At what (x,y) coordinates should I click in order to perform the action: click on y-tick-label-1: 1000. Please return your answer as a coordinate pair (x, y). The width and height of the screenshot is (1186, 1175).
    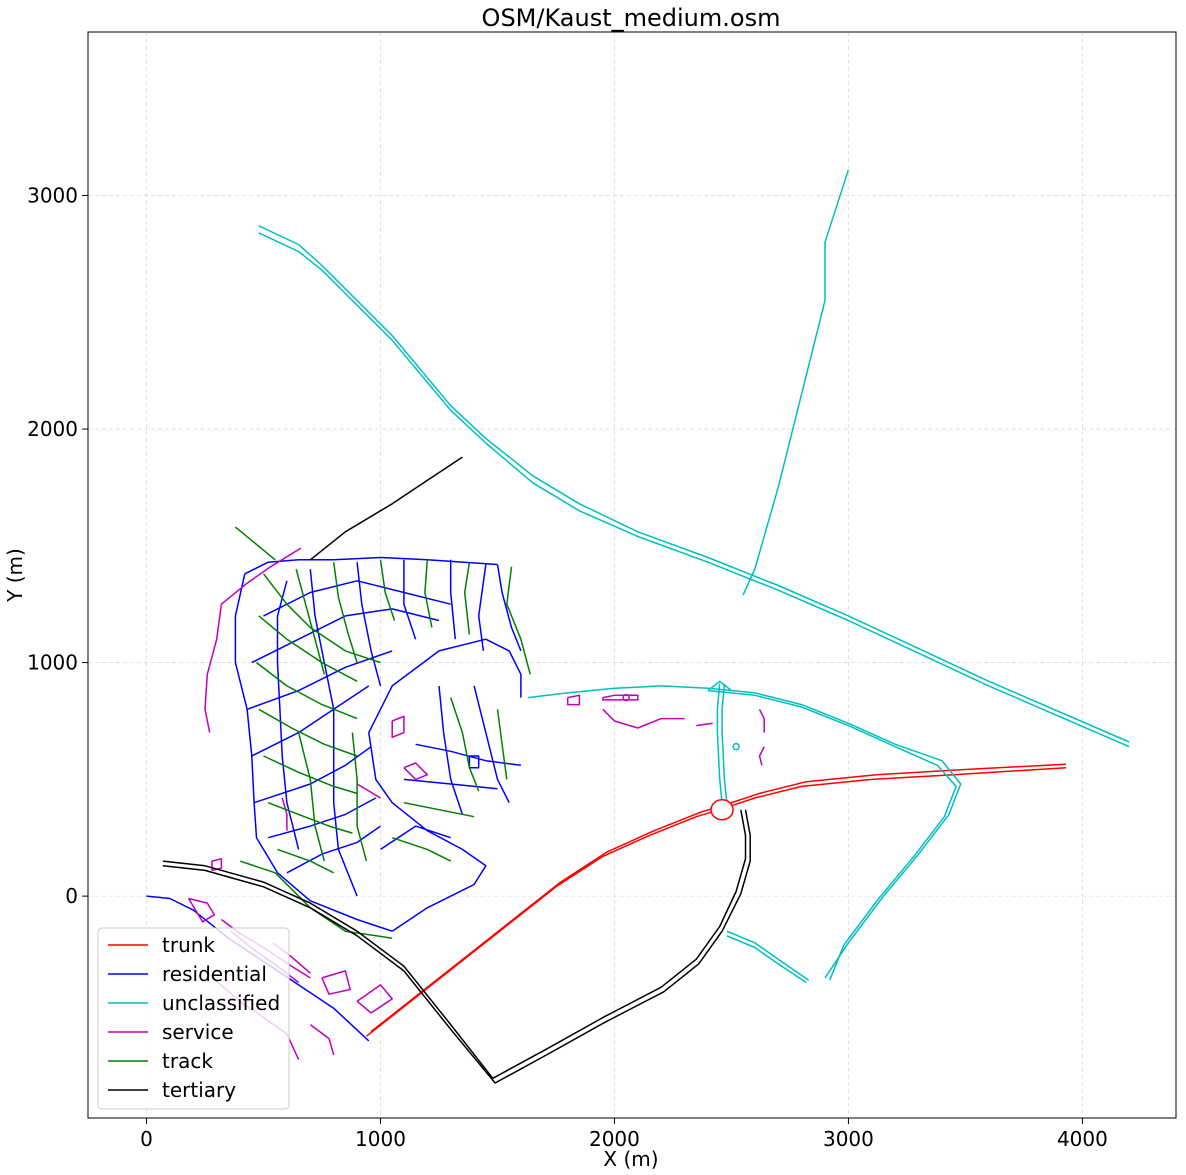
    Looking at the image, I should click on (52, 663).